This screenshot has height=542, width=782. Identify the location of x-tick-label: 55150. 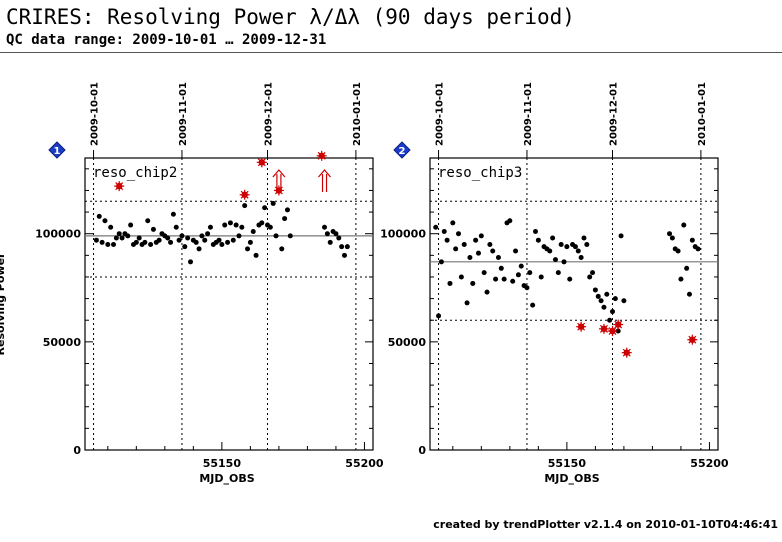
(567, 463).